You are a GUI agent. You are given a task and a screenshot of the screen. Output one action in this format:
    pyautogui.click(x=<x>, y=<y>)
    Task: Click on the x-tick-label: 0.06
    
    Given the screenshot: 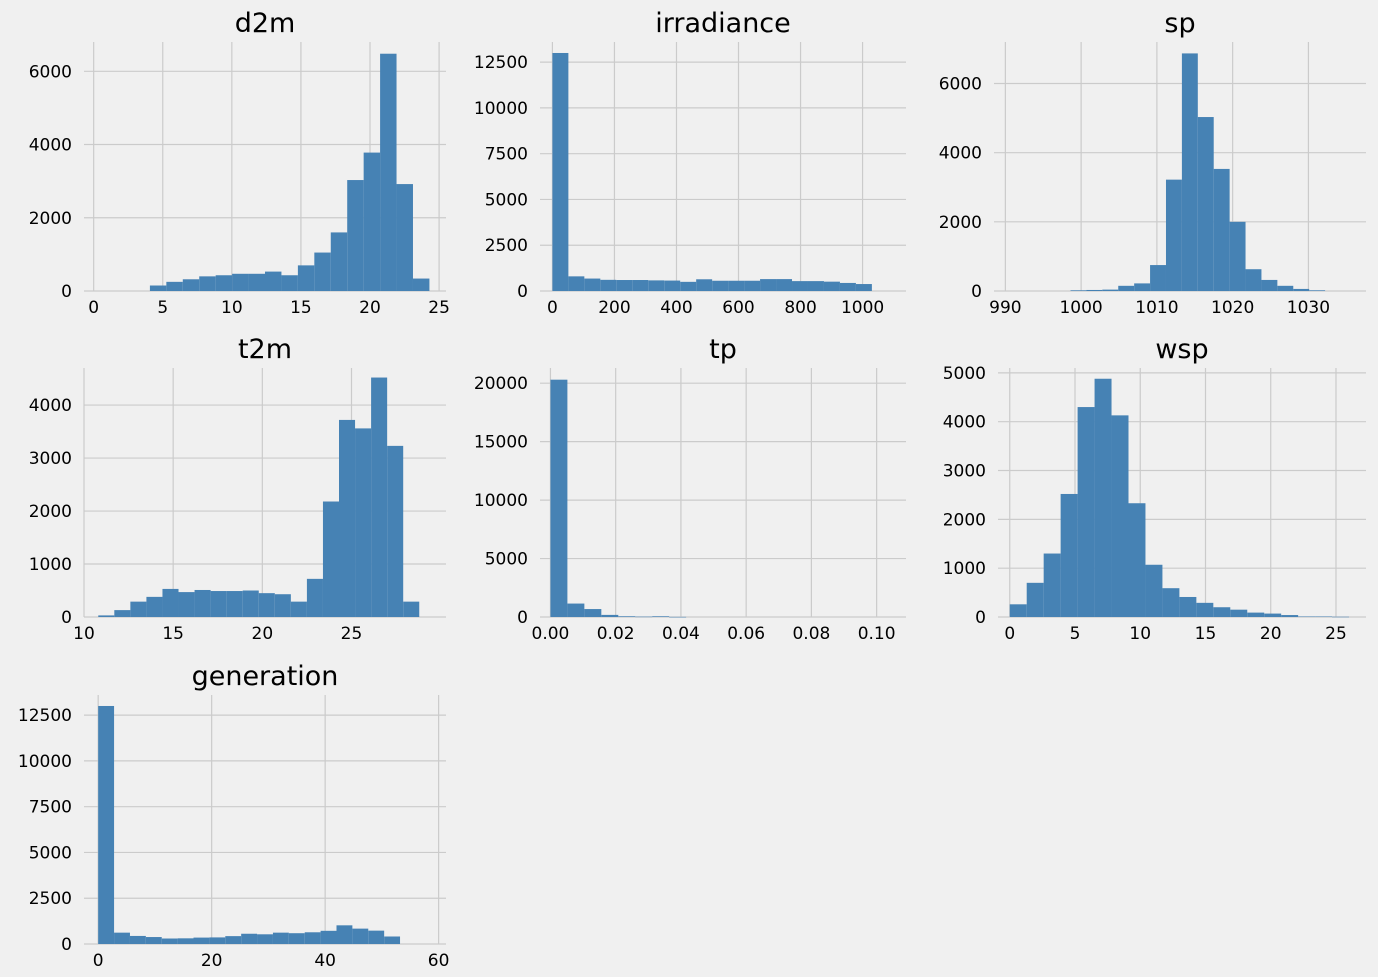 What is the action you would take?
    pyautogui.click(x=746, y=634)
    